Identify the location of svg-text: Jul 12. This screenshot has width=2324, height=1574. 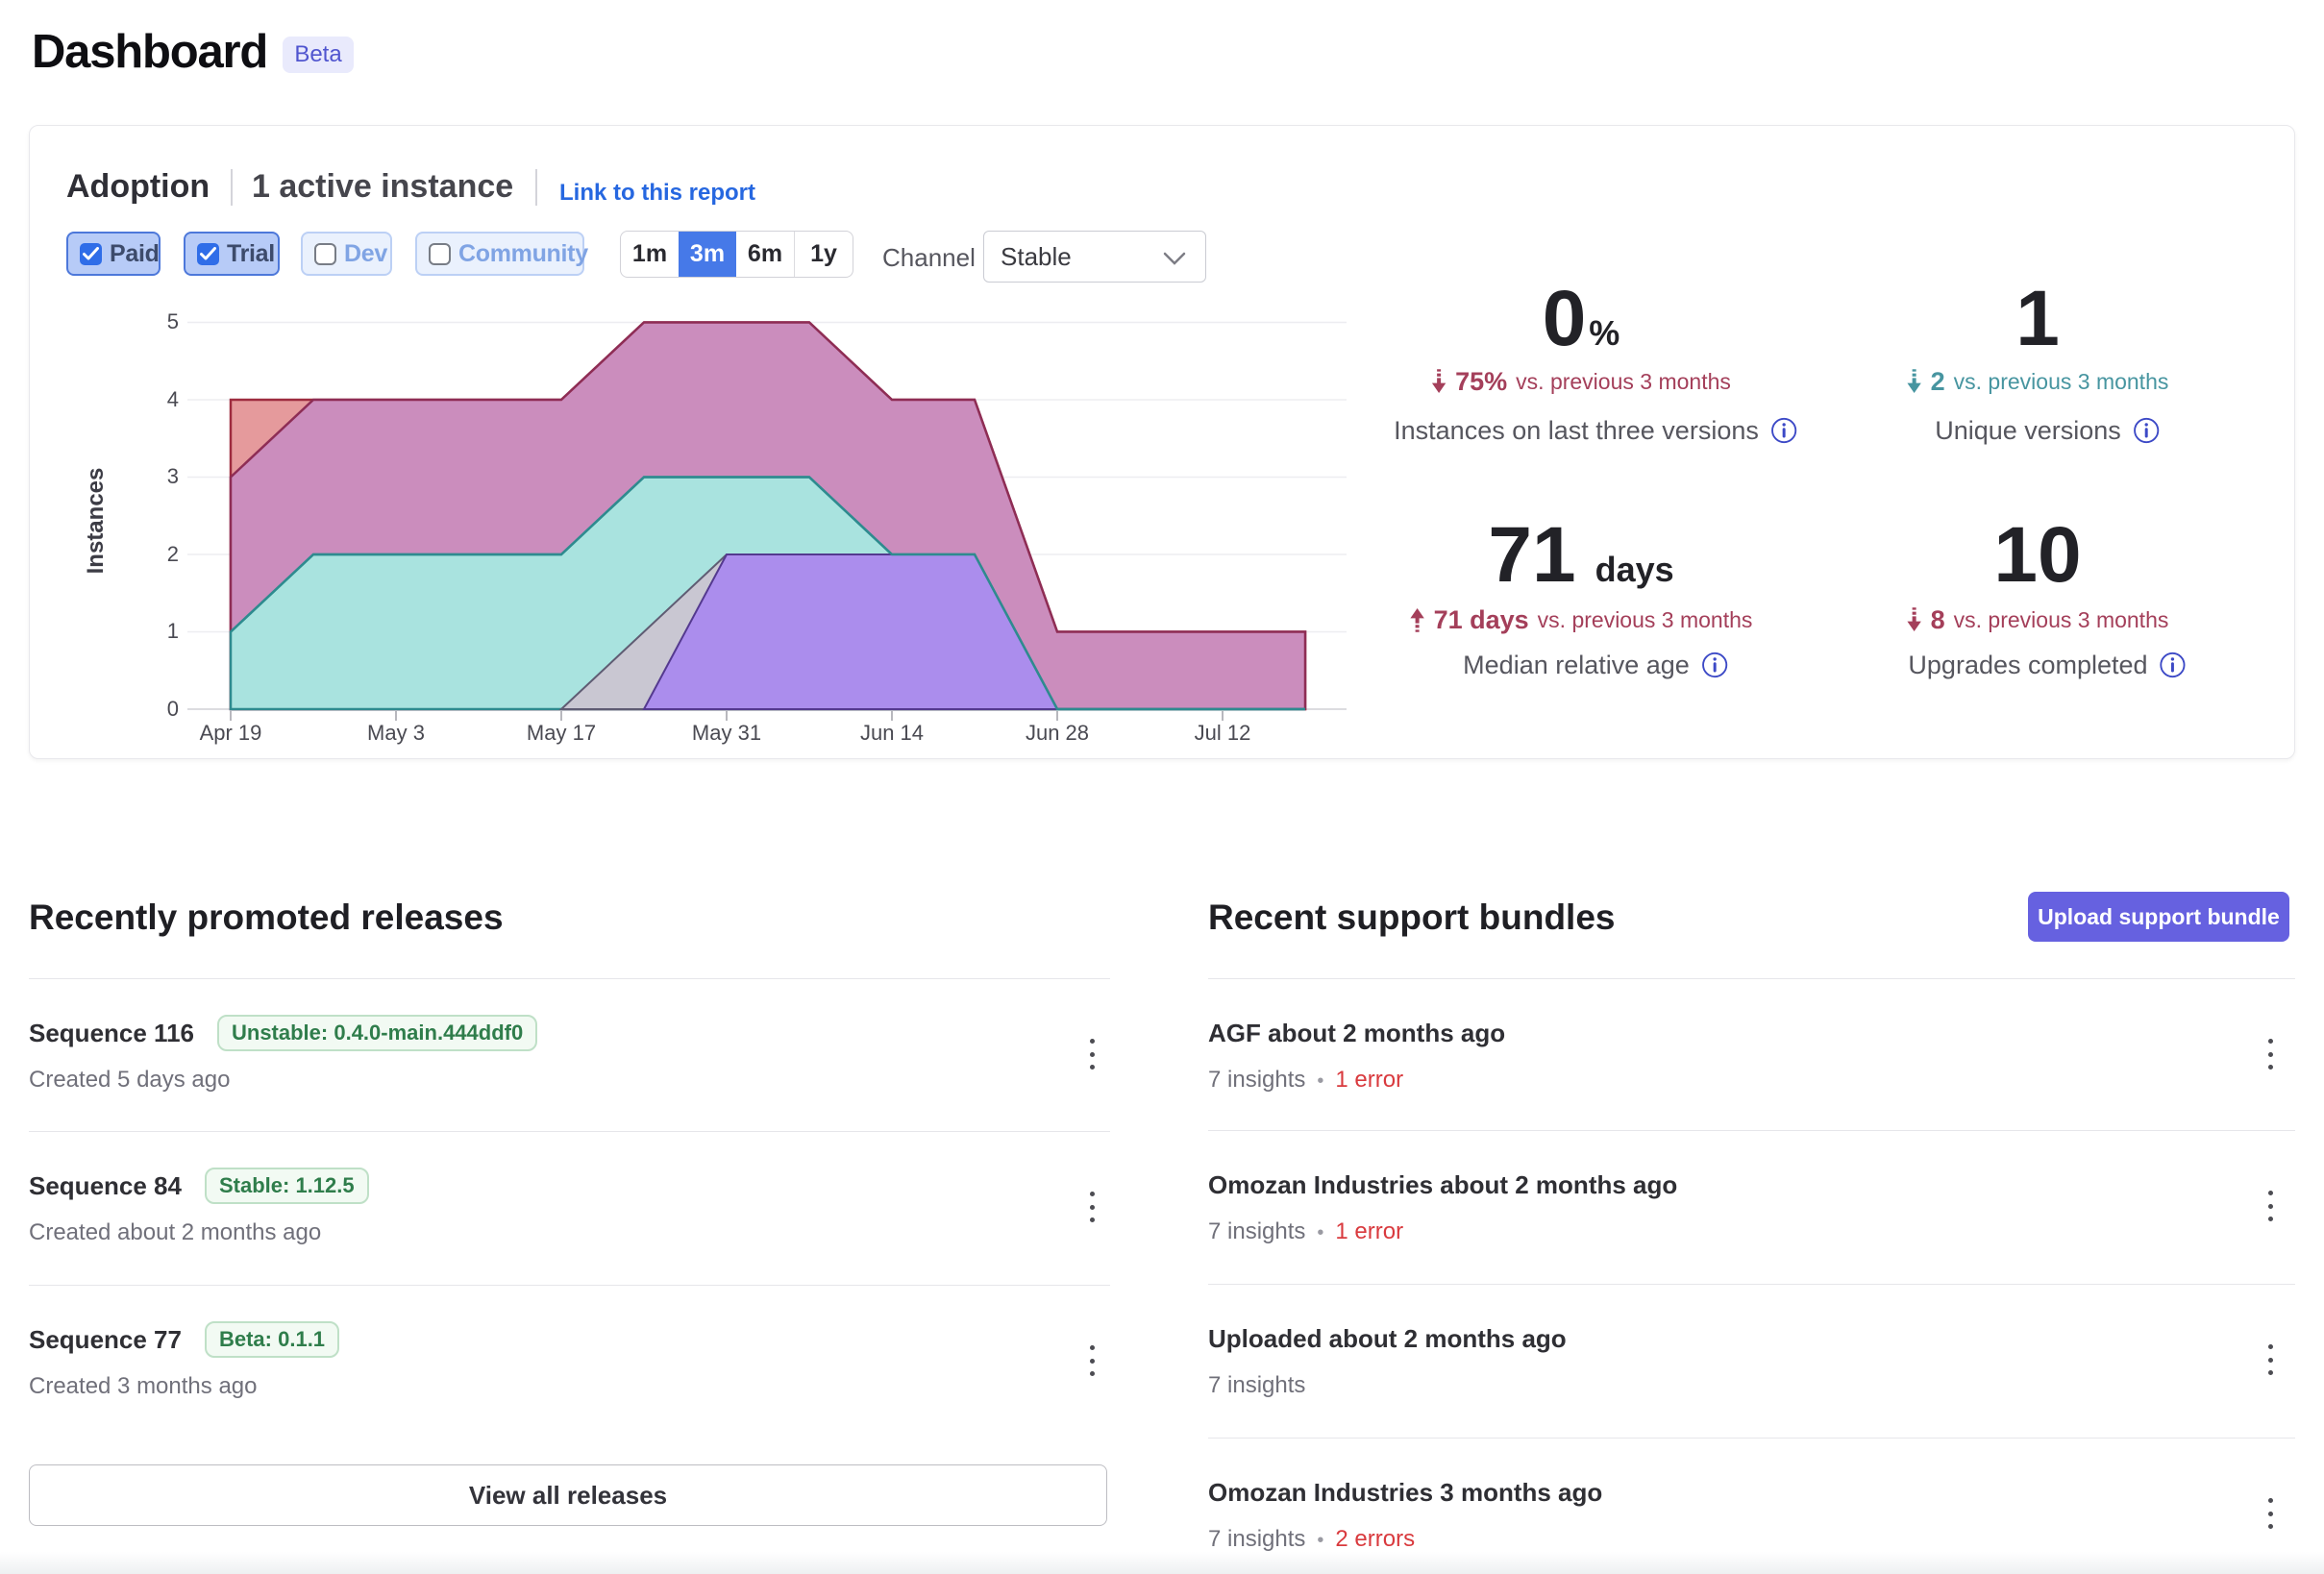
(1223, 733).